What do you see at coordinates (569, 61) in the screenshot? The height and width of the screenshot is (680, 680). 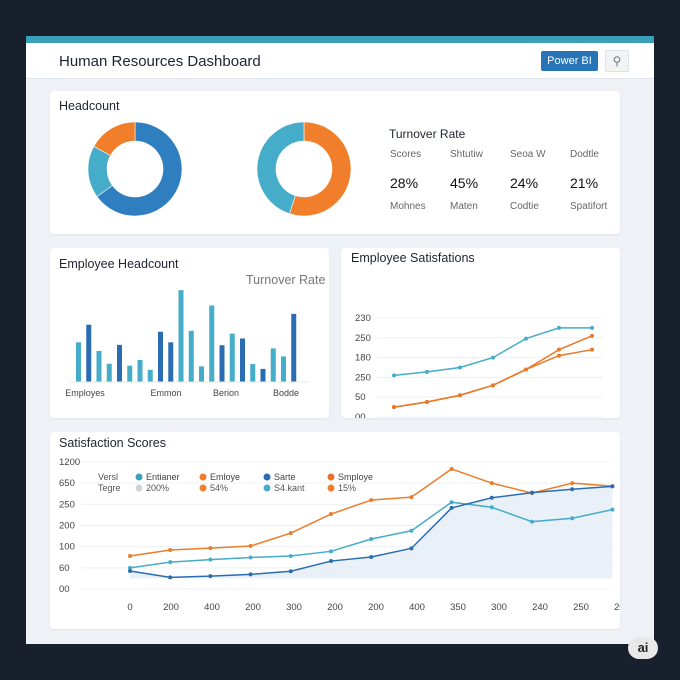 I see `power-bi-button: Power BI` at bounding box center [569, 61].